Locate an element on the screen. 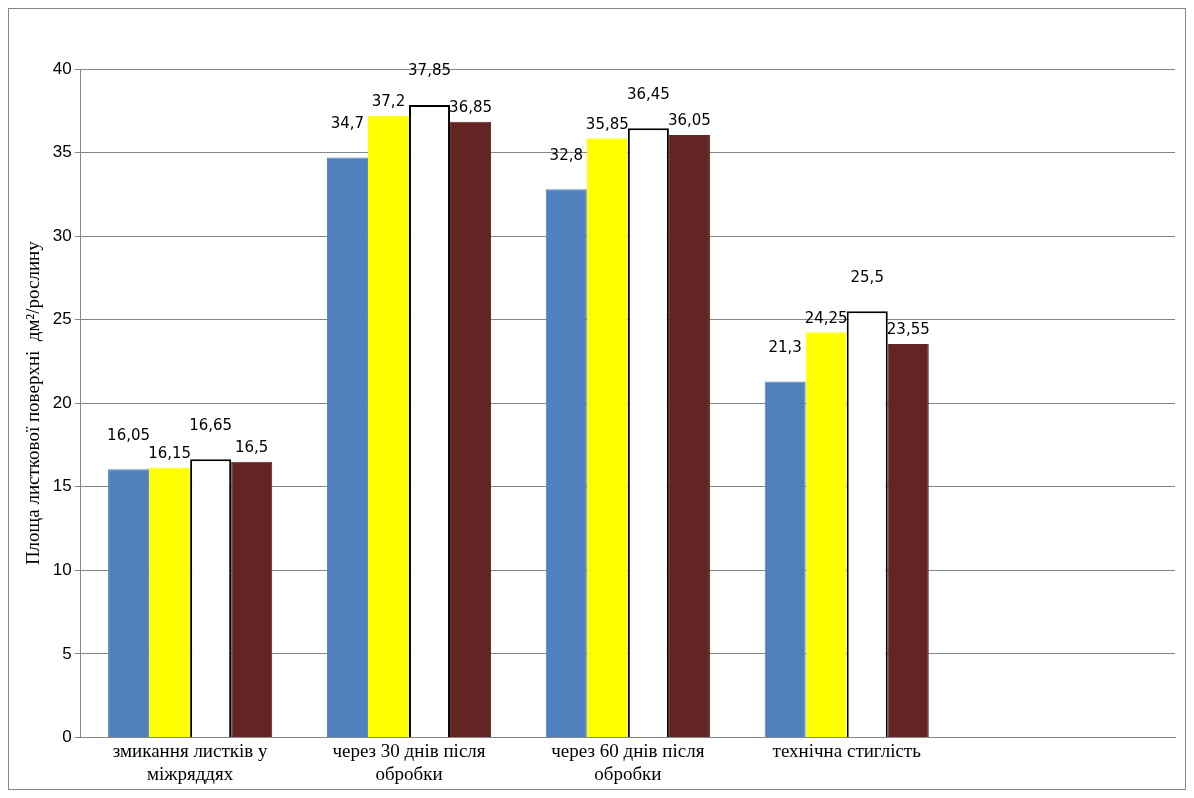 The height and width of the screenshot is (798, 1194). data-label: 24,25 is located at coordinates (826, 317).